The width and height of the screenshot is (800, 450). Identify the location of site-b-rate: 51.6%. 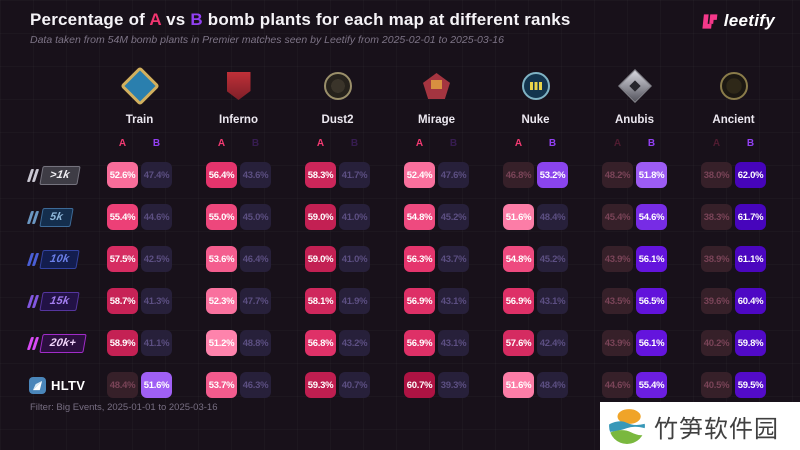
(156, 385).